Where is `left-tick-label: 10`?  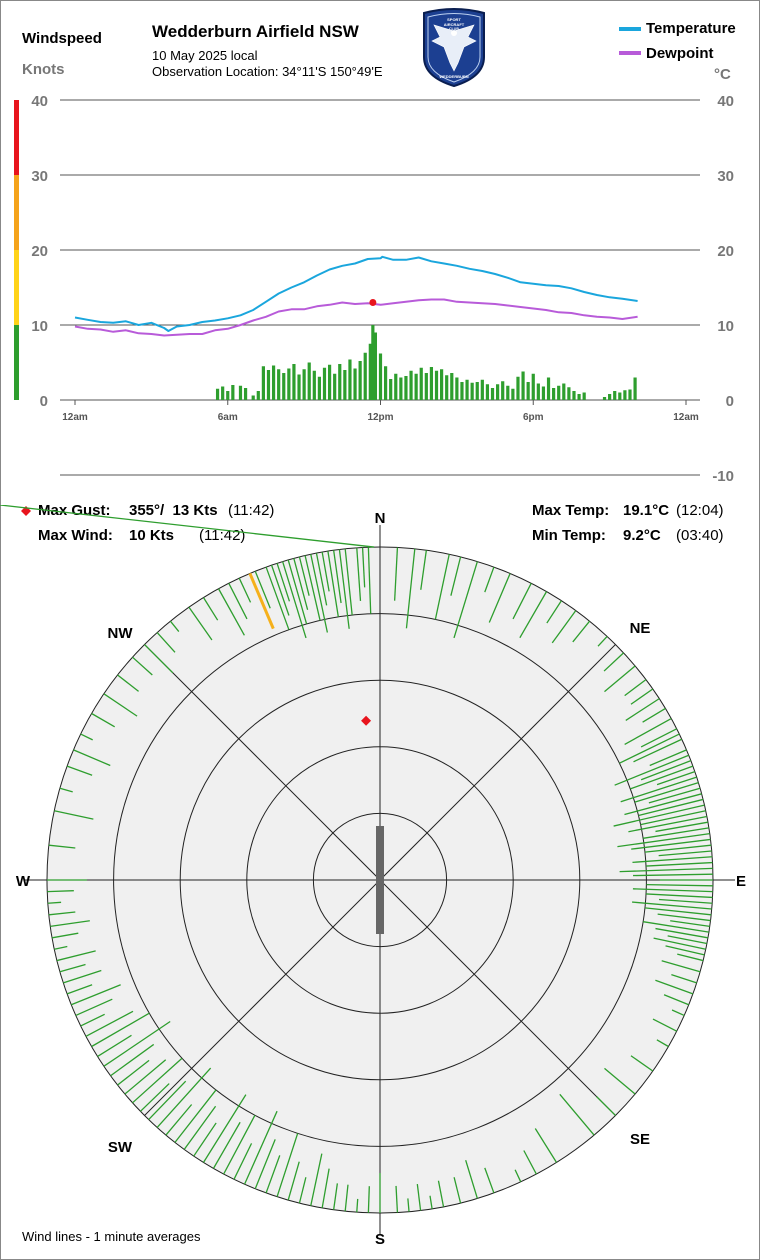 left-tick-label: 10 is located at coordinates (39, 326).